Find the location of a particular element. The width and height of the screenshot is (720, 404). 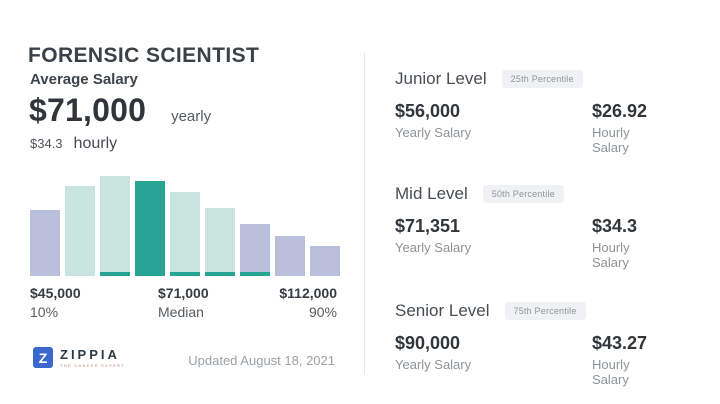

axis-label-median-text: Median is located at coordinates (181, 312).